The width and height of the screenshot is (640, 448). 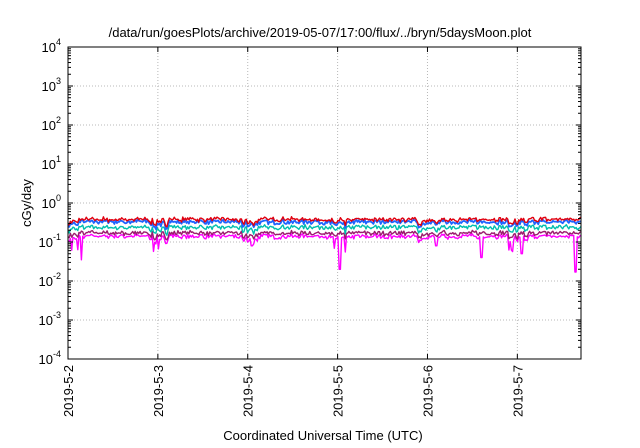 What do you see at coordinates (50, 280) in the screenshot?
I see `y-tick-label: 10⁻²` at bounding box center [50, 280].